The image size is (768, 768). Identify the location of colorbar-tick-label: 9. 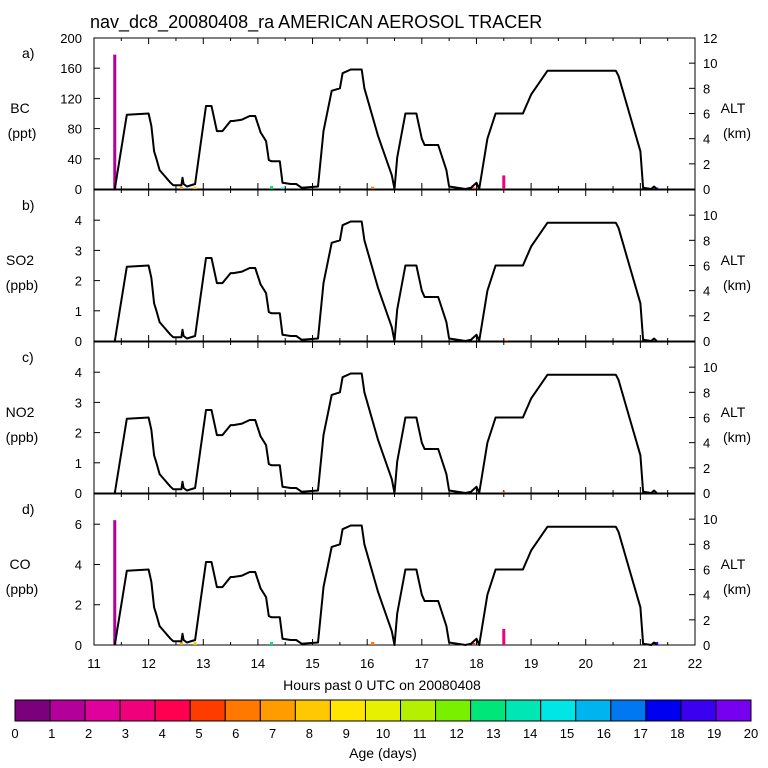
(346, 733).